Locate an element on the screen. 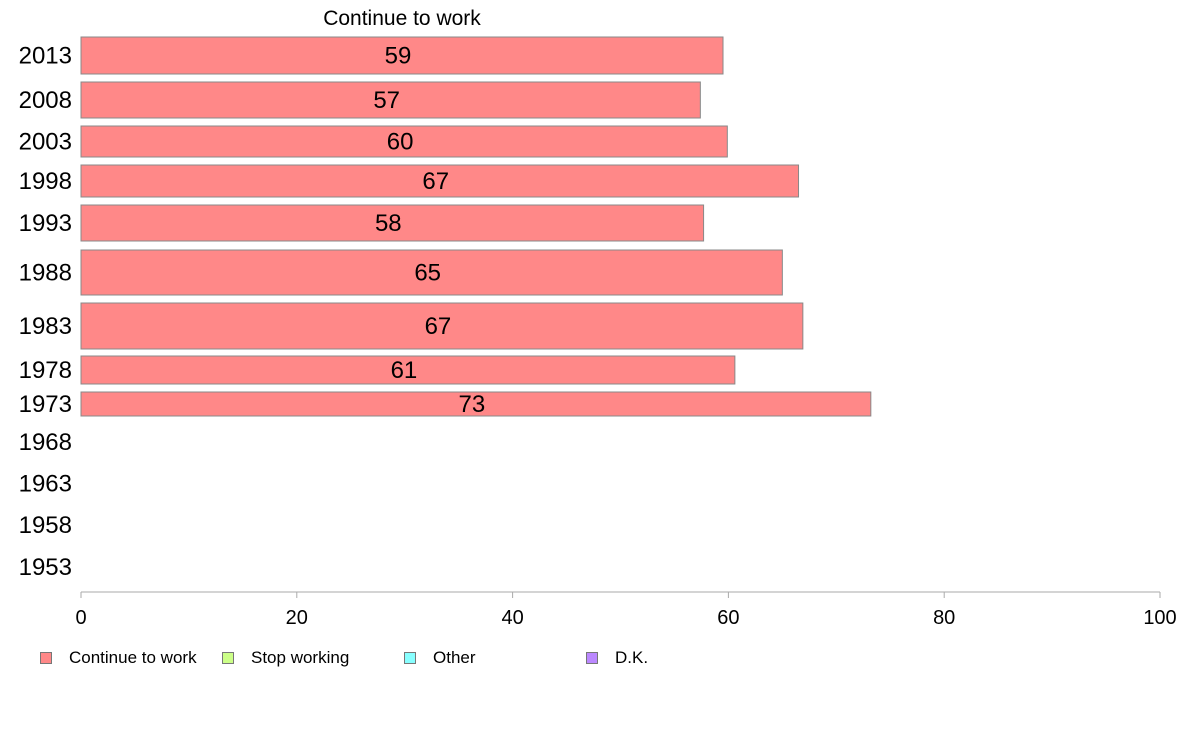  y-tick-label: 1973 is located at coordinates (45, 404).